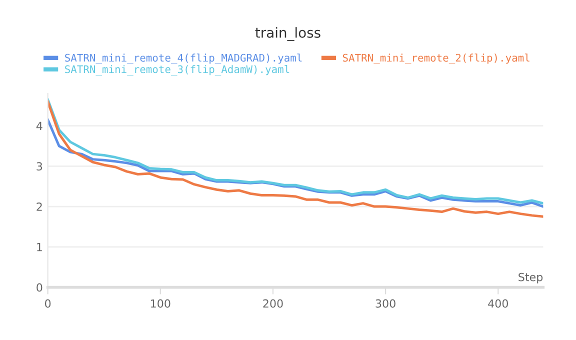 This screenshot has width=576, height=340. Describe the element at coordinates (436, 59) in the screenshot. I see `legend-label: SATRN_mini_remote_2(flip).yaml` at that location.